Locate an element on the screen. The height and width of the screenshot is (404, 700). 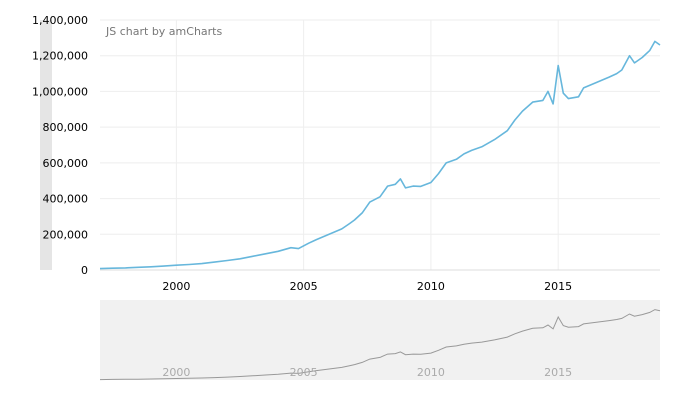
y-tick-label: 400,000 is located at coordinates (66, 199).